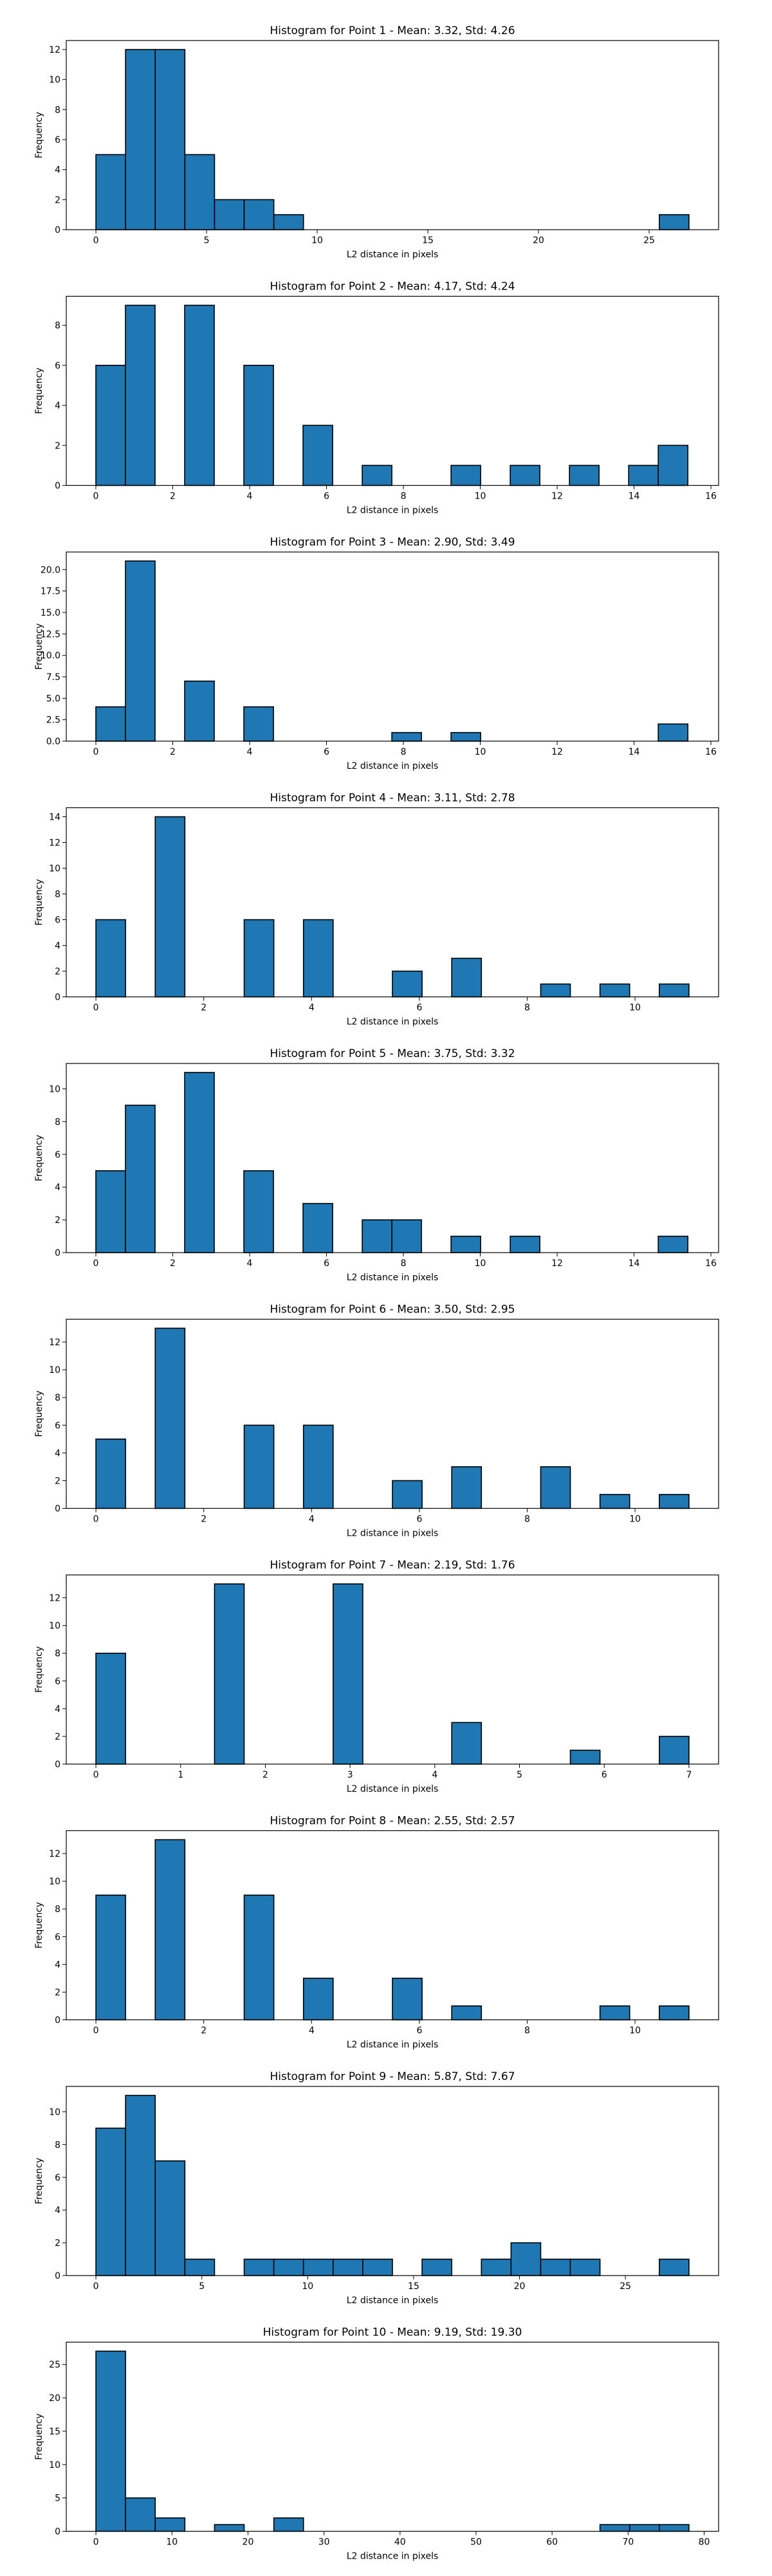 This screenshot has height=2576, width=772. I want to click on y-tick-label: 25, so click(54, 2365).